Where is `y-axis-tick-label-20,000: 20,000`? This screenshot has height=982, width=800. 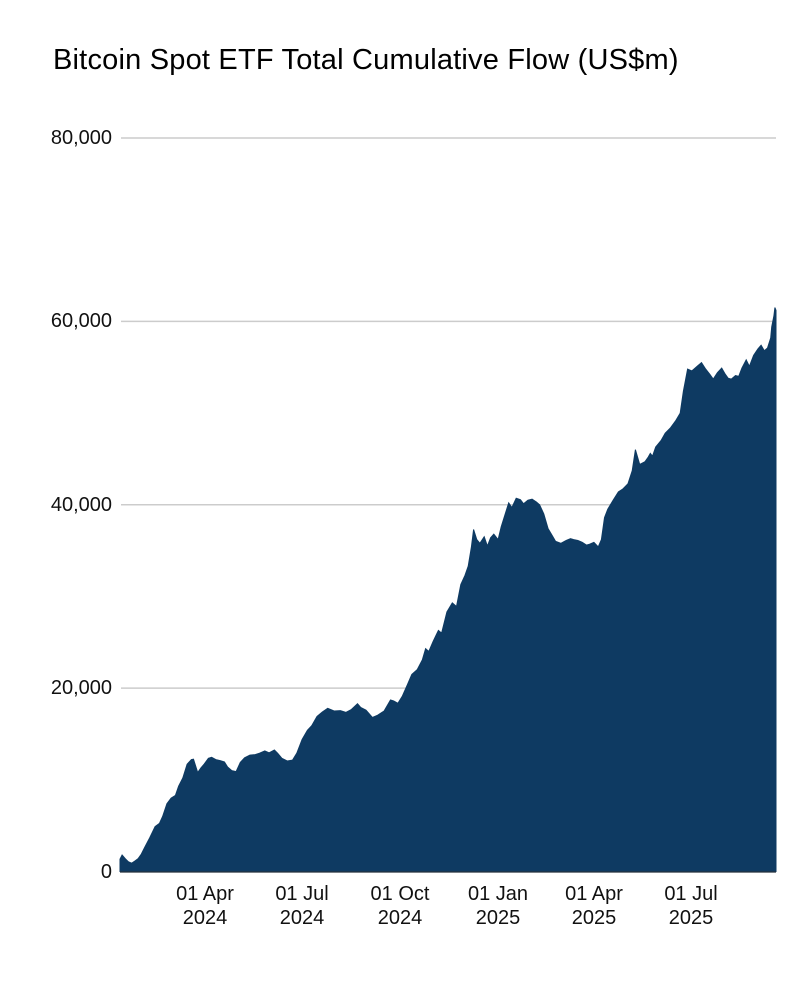
y-axis-tick-label-20,000: 20,000 is located at coordinates (81, 688).